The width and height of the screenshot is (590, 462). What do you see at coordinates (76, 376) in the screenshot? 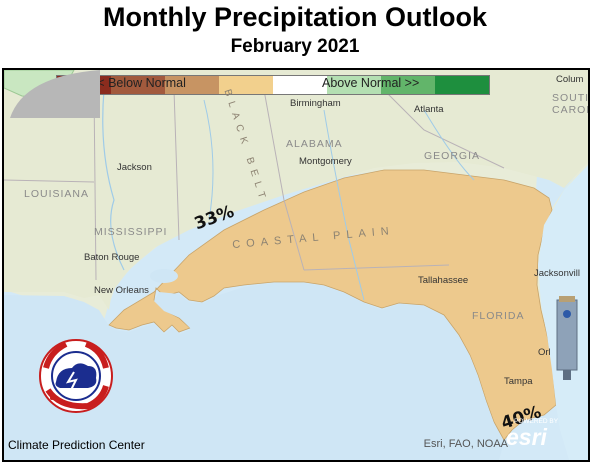
I see `nws-seal-icon` at bounding box center [76, 376].